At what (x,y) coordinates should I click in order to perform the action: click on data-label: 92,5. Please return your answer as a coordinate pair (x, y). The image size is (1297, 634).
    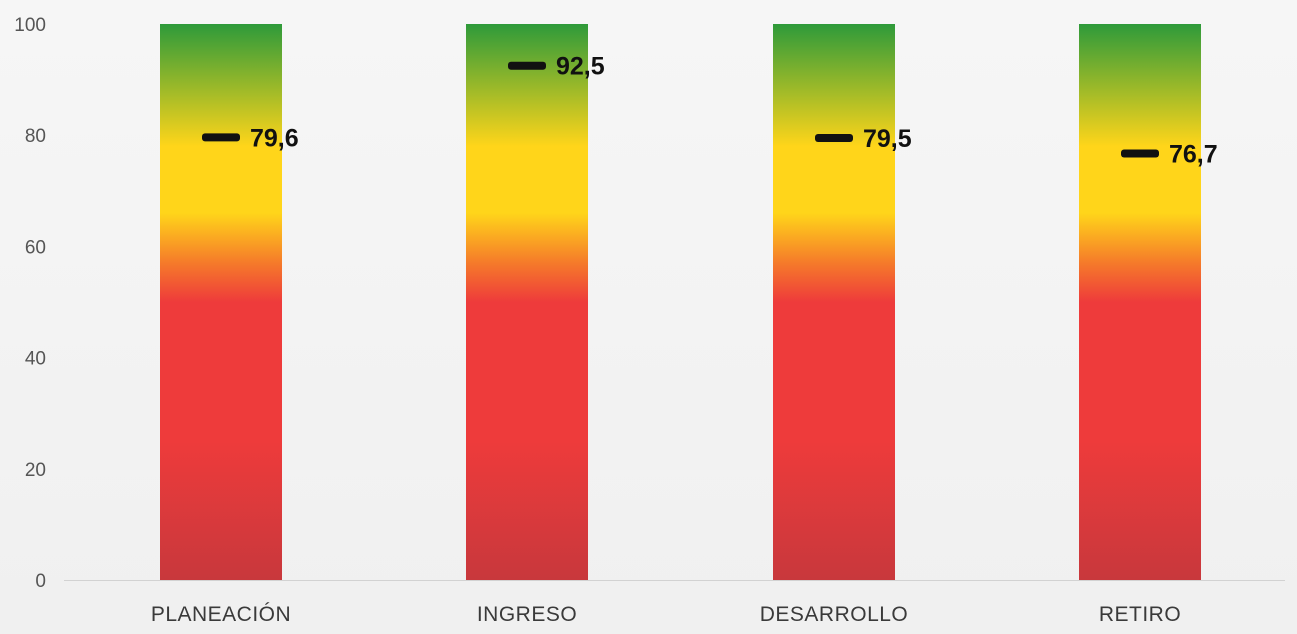
    Looking at the image, I should click on (580, 67).